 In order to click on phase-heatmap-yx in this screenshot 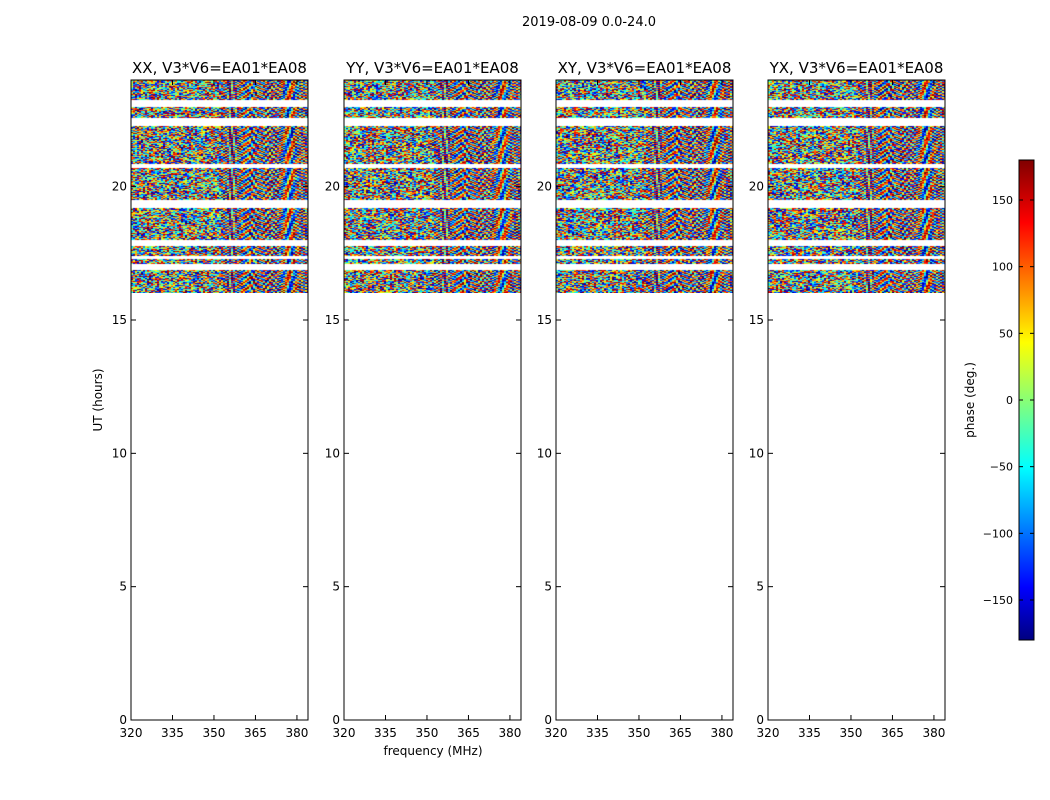, I will do `click(856, 186)`.